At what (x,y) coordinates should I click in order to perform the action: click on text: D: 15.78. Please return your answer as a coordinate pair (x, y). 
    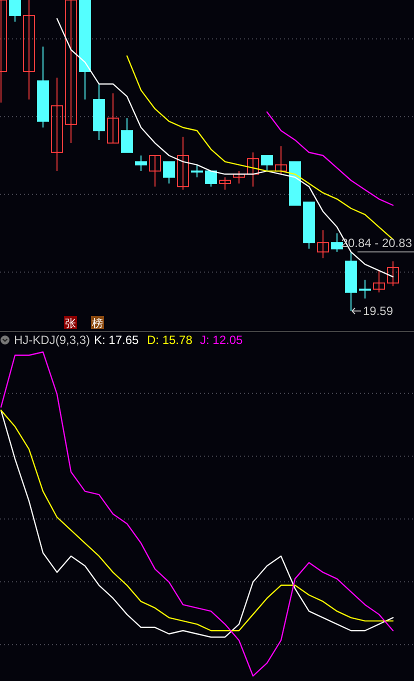
    Looking at the image, I should click on (170, 340).